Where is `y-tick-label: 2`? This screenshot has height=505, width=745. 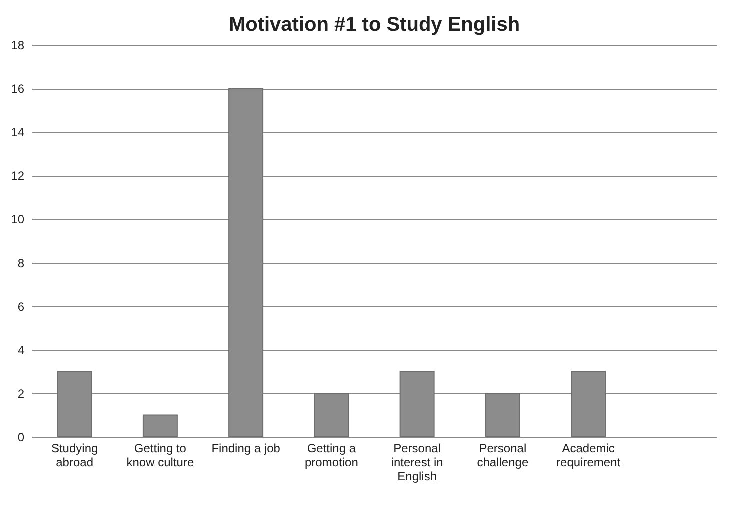
y-tick-label: 2 is located at coordinates (21, 393).